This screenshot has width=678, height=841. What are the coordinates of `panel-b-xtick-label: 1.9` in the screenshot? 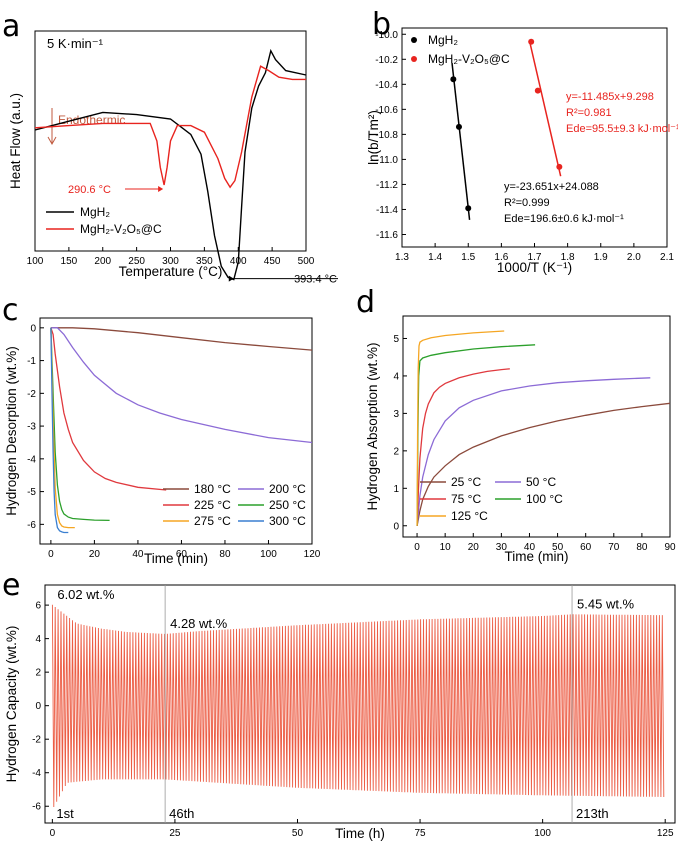 It's located at (601, 257).